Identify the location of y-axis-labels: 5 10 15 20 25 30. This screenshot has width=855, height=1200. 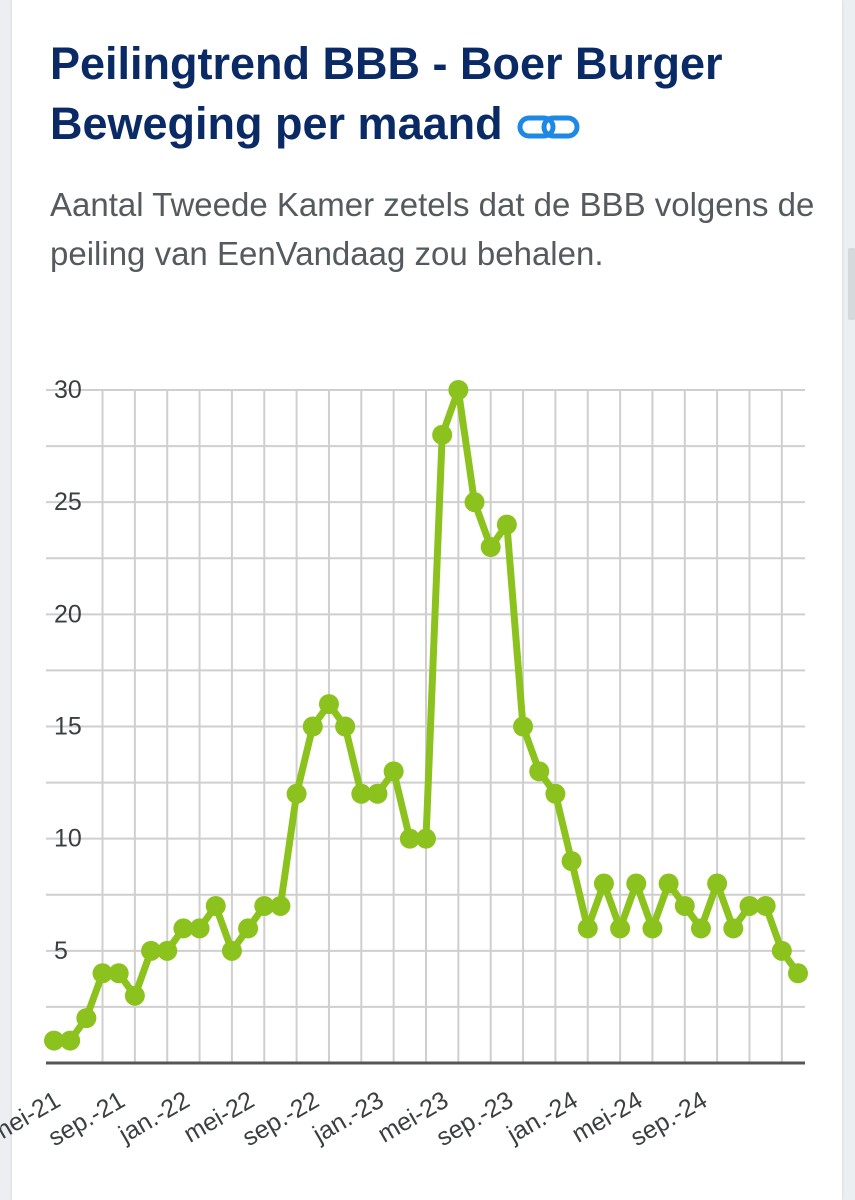
(68, 670).